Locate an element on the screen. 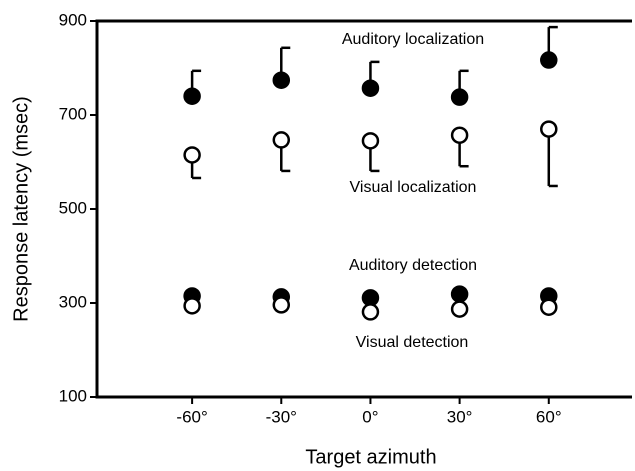 This screenshot has height=471, width=635. y-tick-label: 900 is located at coordinates (73, 19).